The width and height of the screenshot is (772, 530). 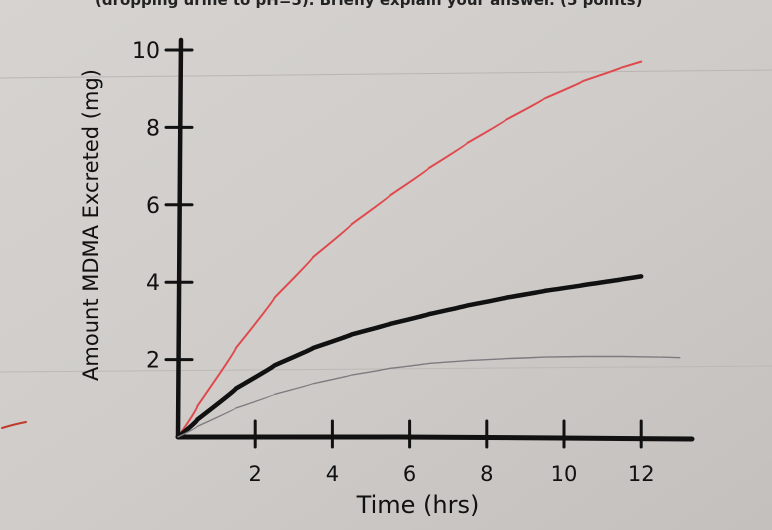 I want to click on y-tick-label: 2, so click(x=153, y=361).